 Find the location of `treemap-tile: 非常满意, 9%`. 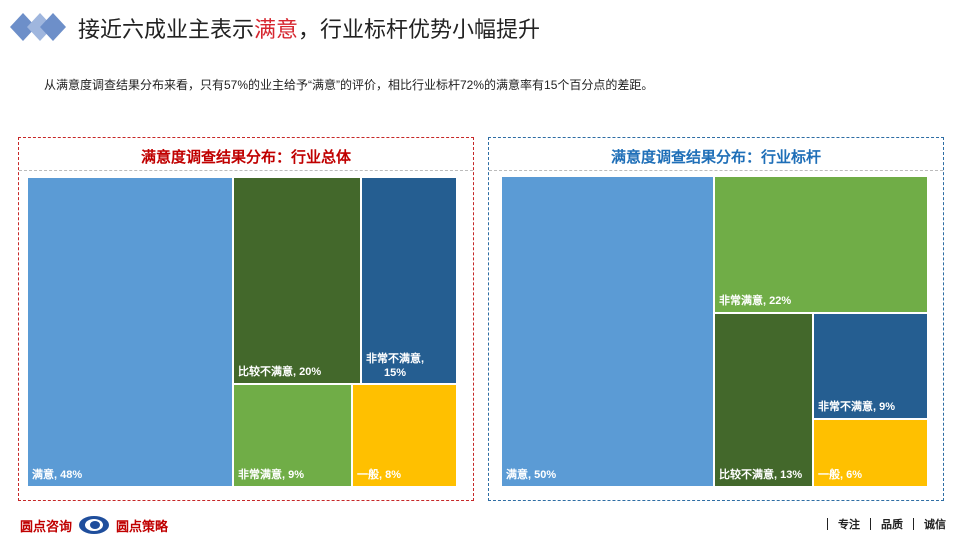

treemap-tile: 非常满意, 9% is located at coordinates (292, 435).